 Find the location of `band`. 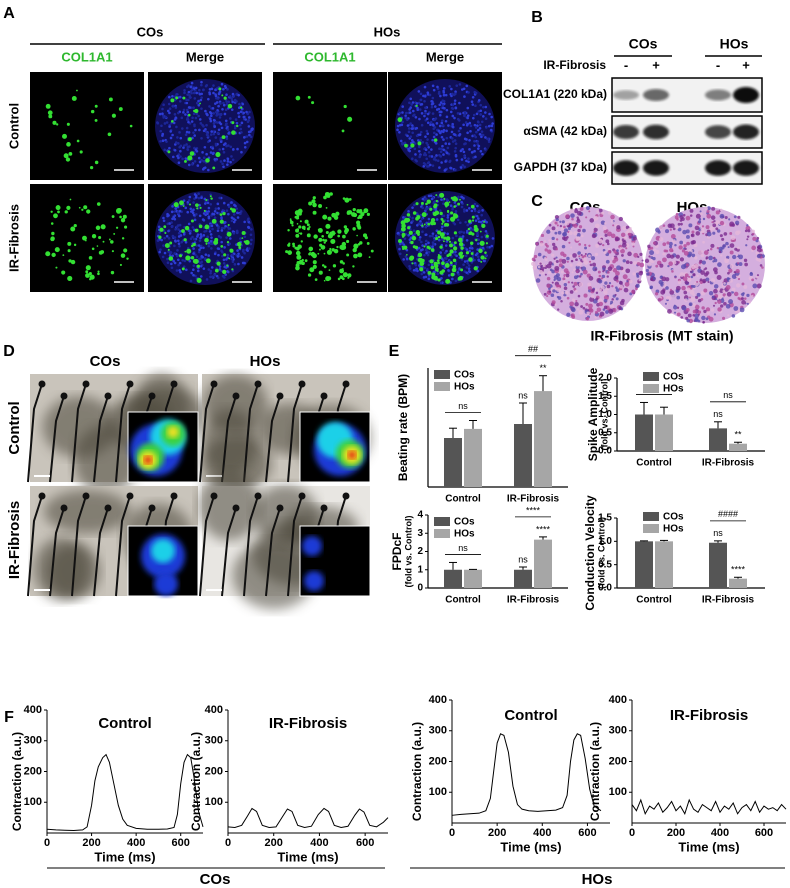

band is located at coordinates (718, 95).